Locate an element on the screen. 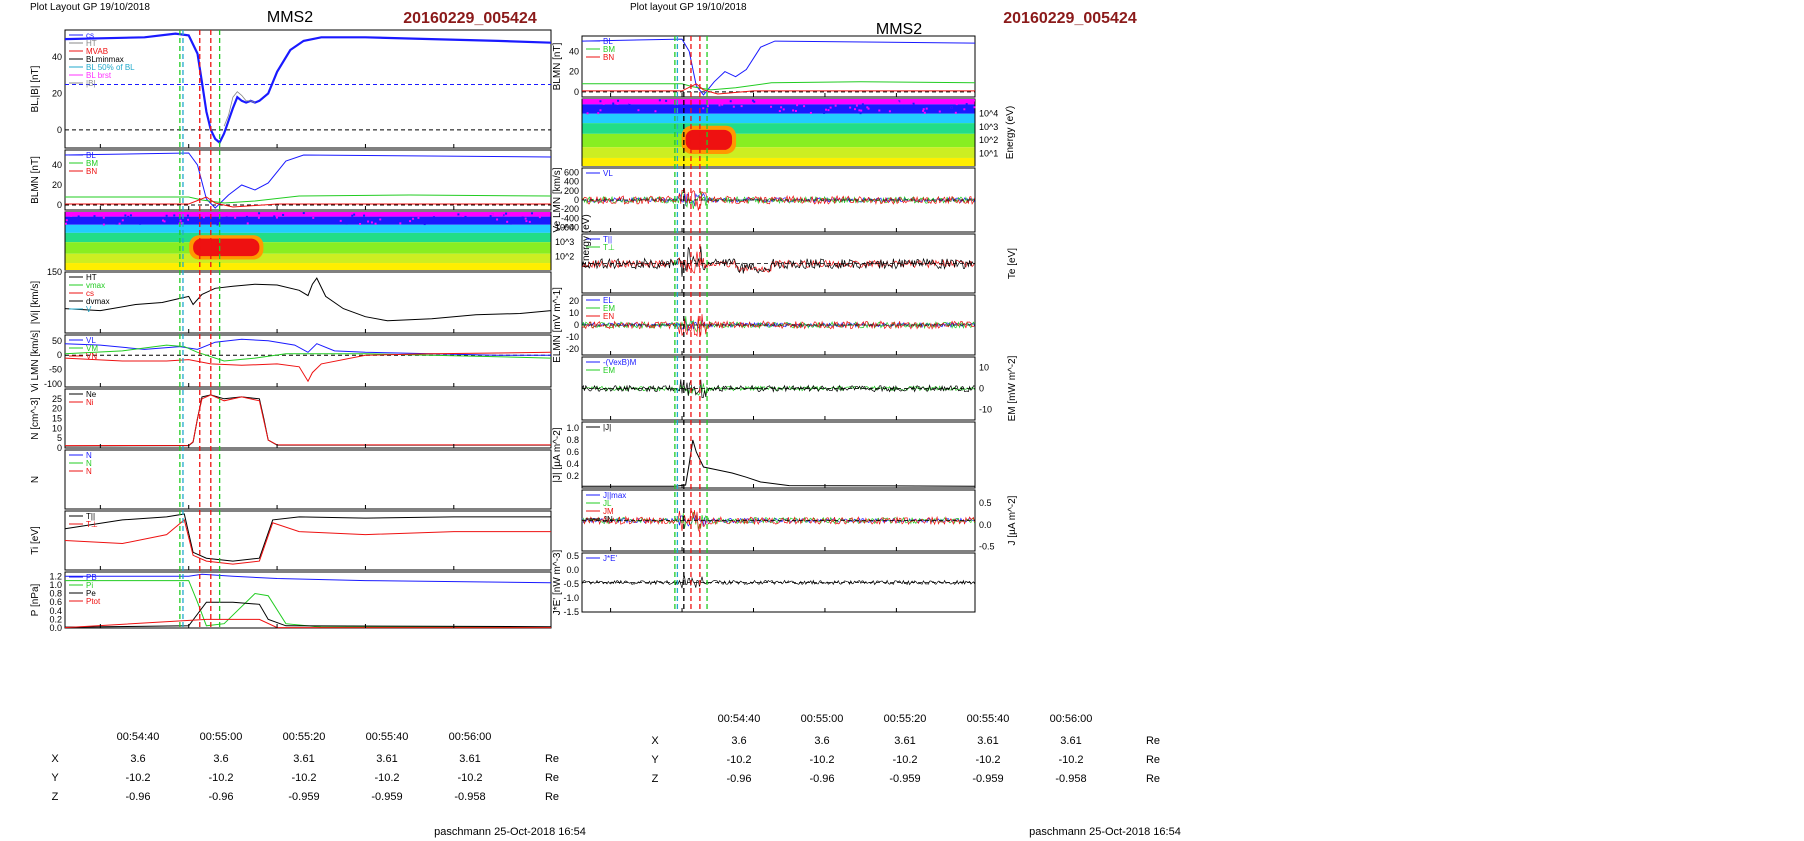 The width and height of the screenshot is (1804, 841). legend-label: BM is located at coordinates (92, 163).